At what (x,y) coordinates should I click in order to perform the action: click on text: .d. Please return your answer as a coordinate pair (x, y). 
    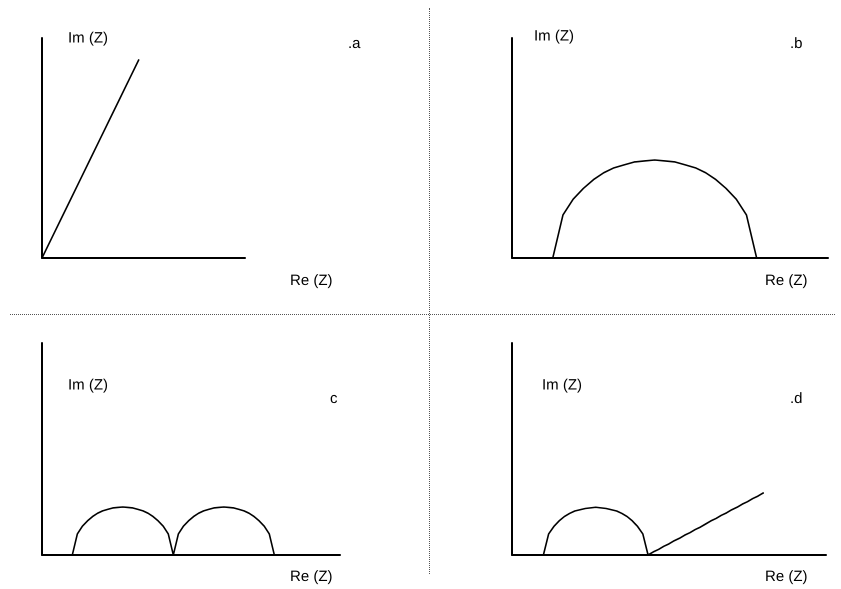
    Looking at the image, I should click on (796, 398).